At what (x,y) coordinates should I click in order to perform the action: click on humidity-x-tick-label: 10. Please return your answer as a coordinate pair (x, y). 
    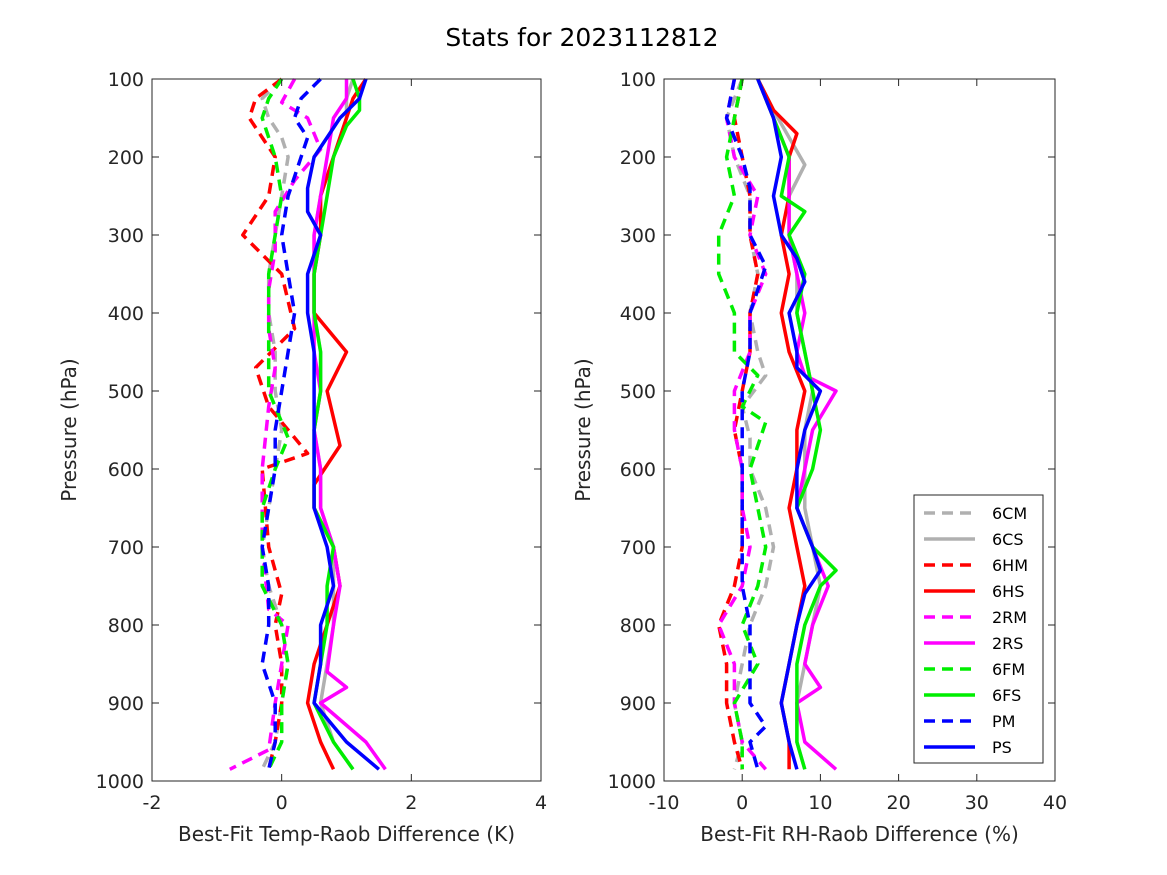
    Looking at the image, I should click on (820, 803).